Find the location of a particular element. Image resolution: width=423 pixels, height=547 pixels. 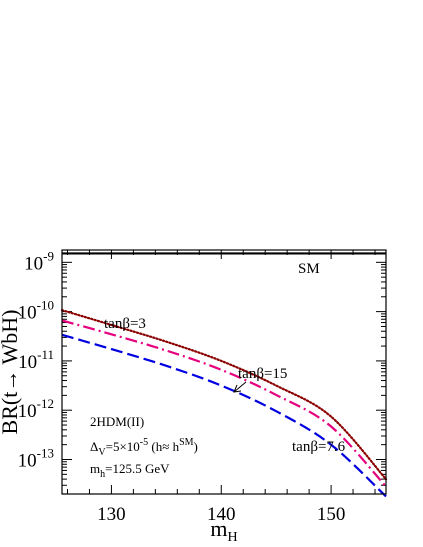

y-tick-label: 10-12 is located at coordinates (36, 409).